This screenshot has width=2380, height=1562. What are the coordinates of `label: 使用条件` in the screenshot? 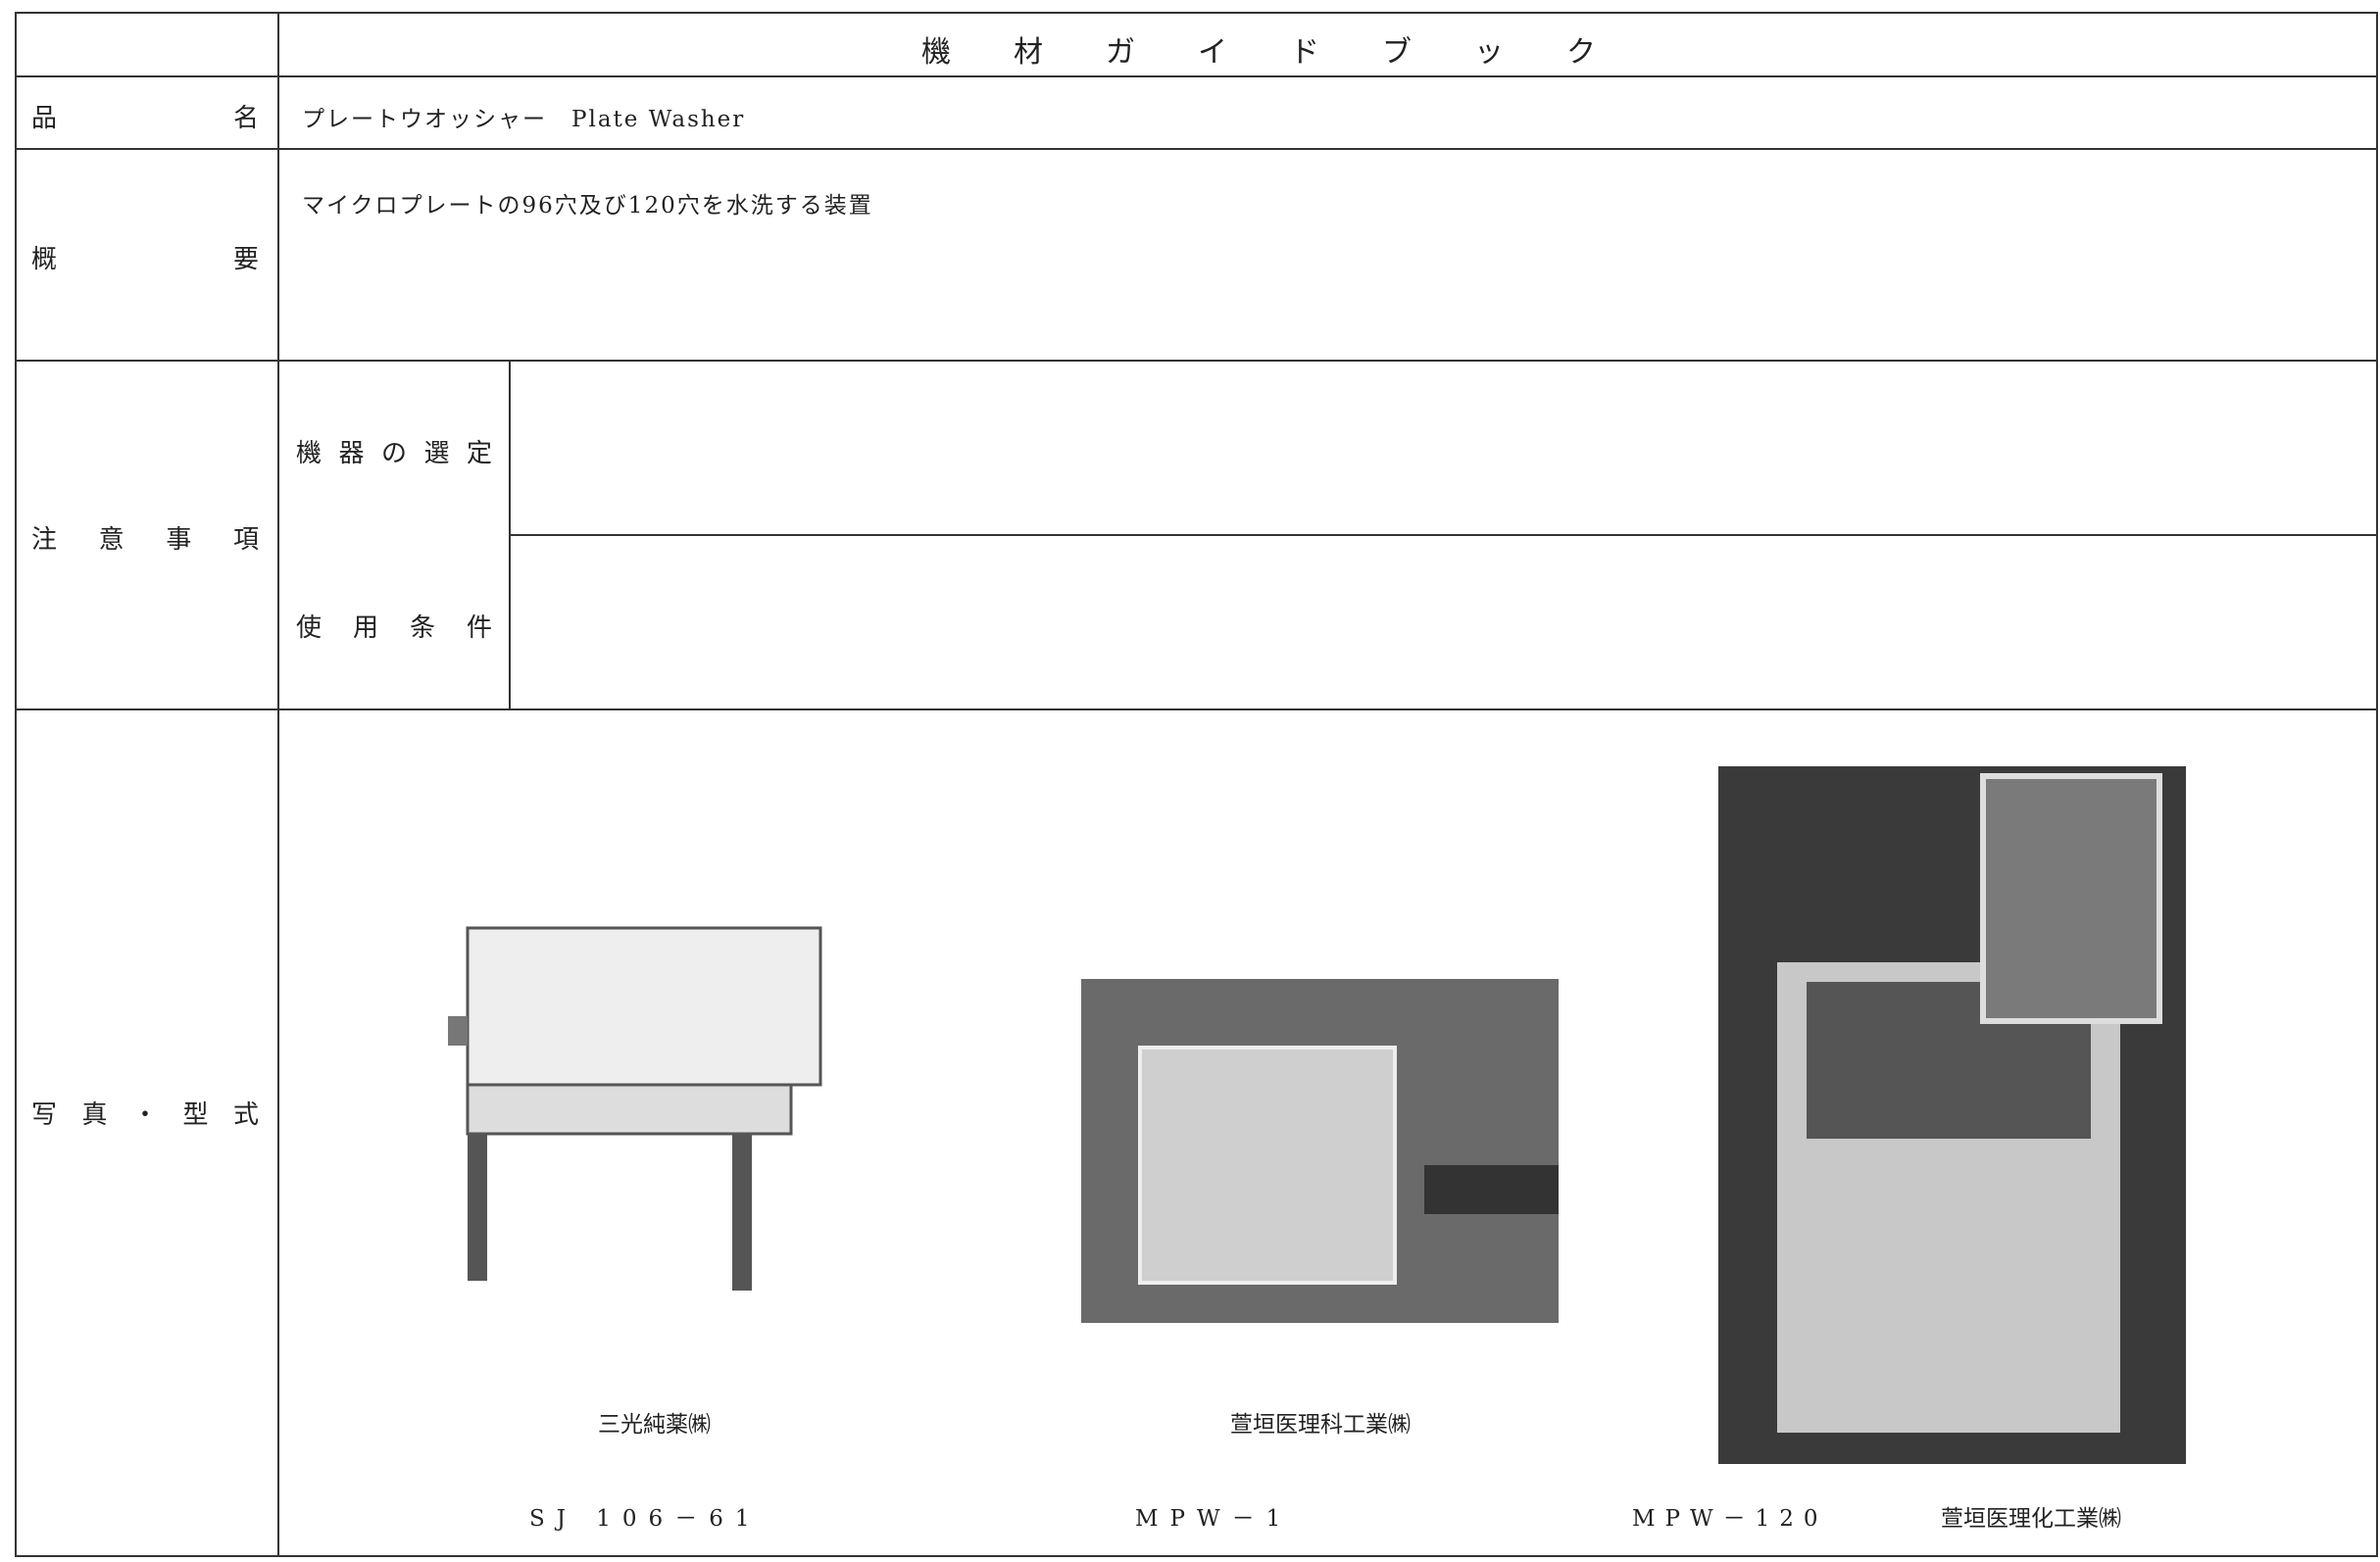 It's located at (394, 628).